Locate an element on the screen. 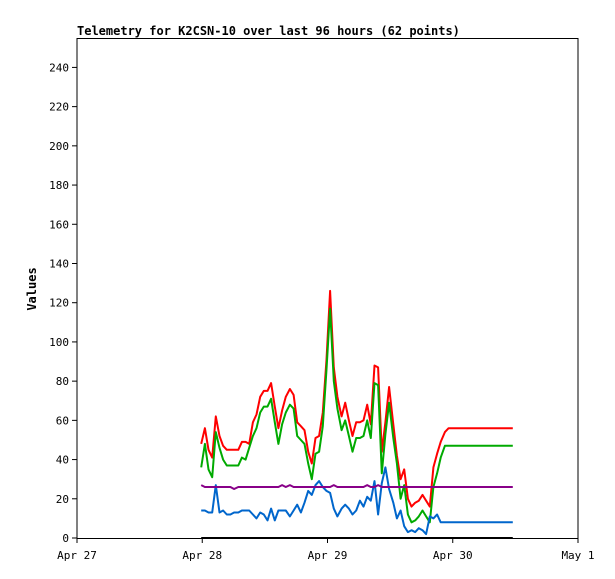 This screenshot has width=615, height=579. y-tick-label: 200 is located at coordinates (59, 146).